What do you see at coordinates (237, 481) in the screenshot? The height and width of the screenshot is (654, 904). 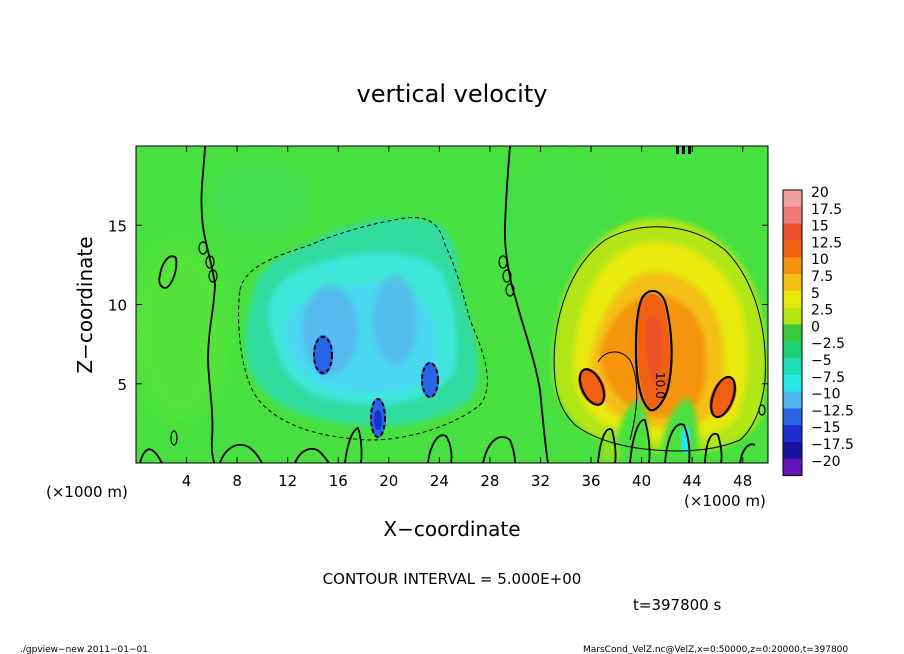 I see `x-tick-label: 8` at bounding box center [237, 481].